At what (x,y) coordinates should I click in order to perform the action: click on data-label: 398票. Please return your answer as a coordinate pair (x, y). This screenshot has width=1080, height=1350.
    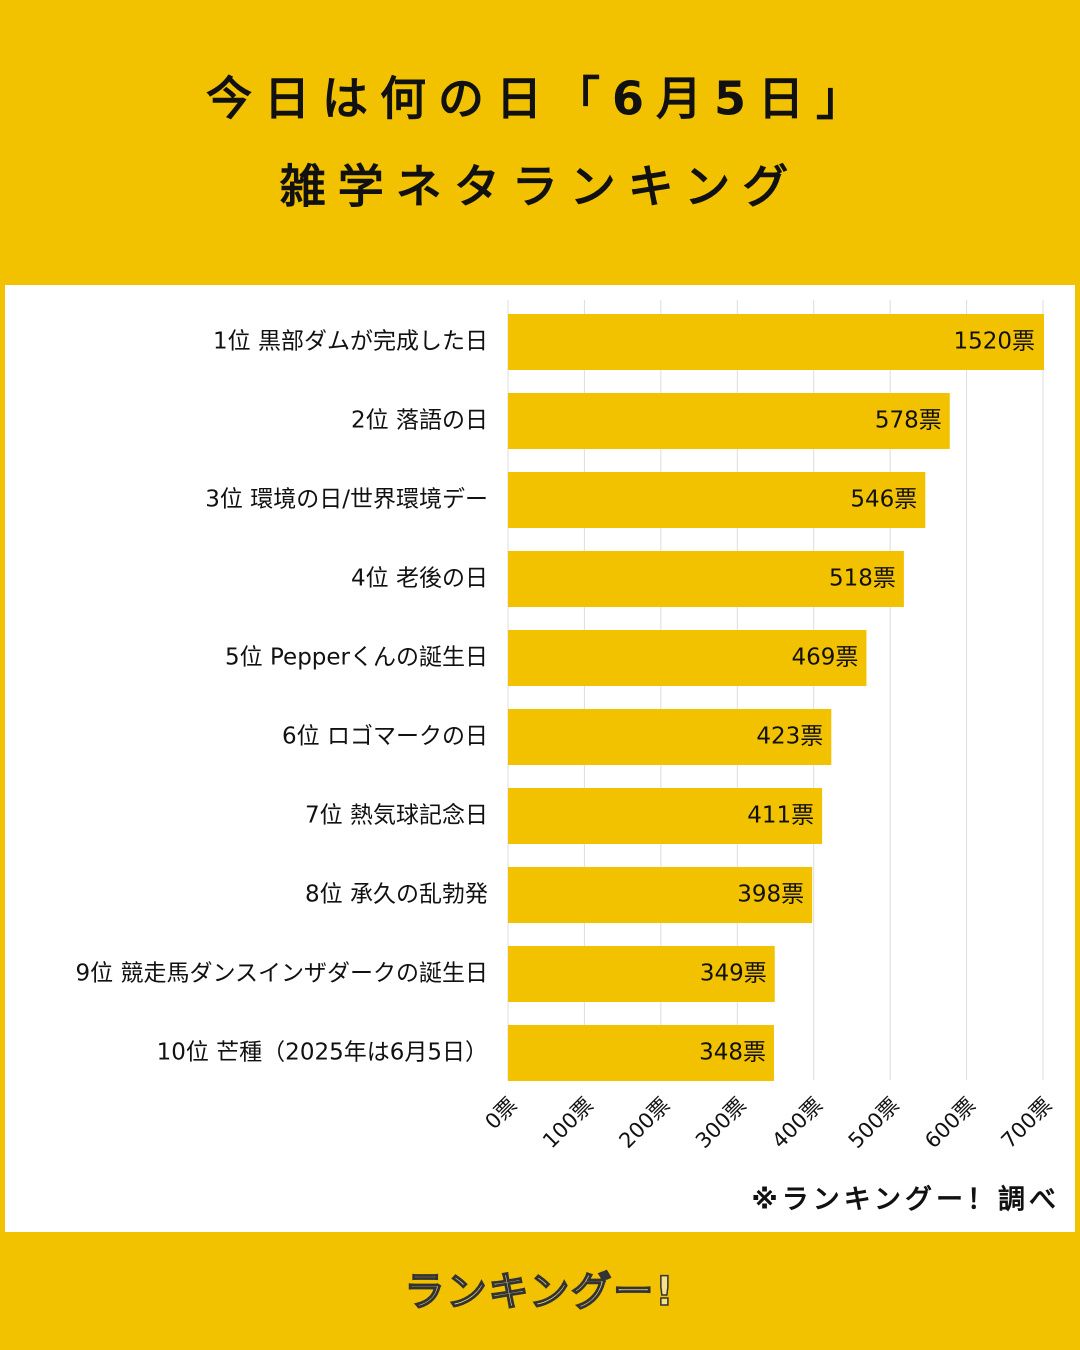
    Looking at the image, I should click on (770, 895).